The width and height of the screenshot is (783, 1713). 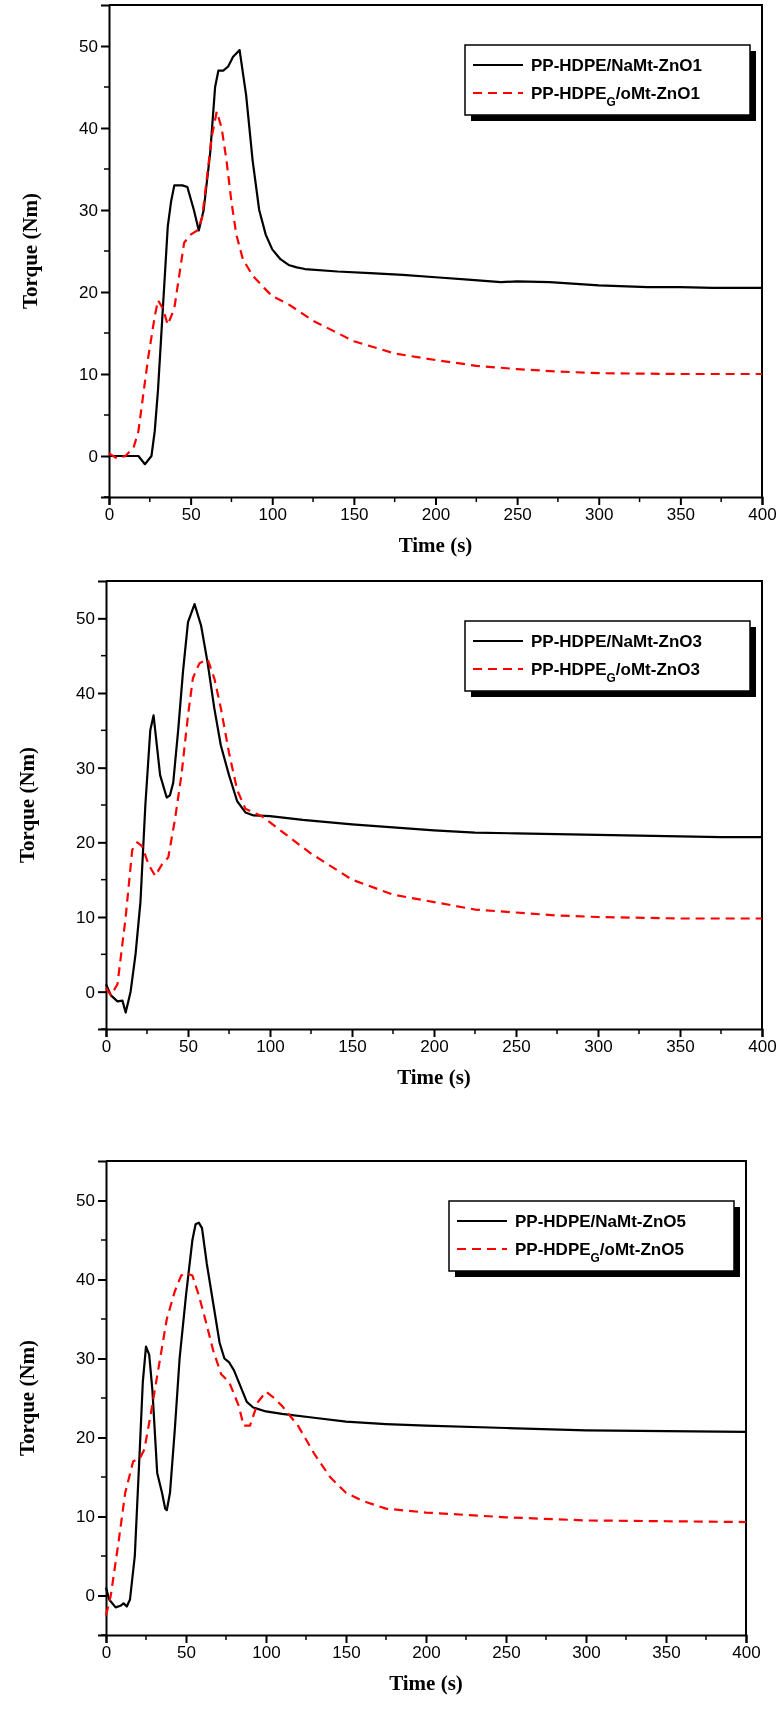 I want to click on legend-label: PP-HDPE$_{G}$/oMt-ZnO5, so click(x=599, y=1252).